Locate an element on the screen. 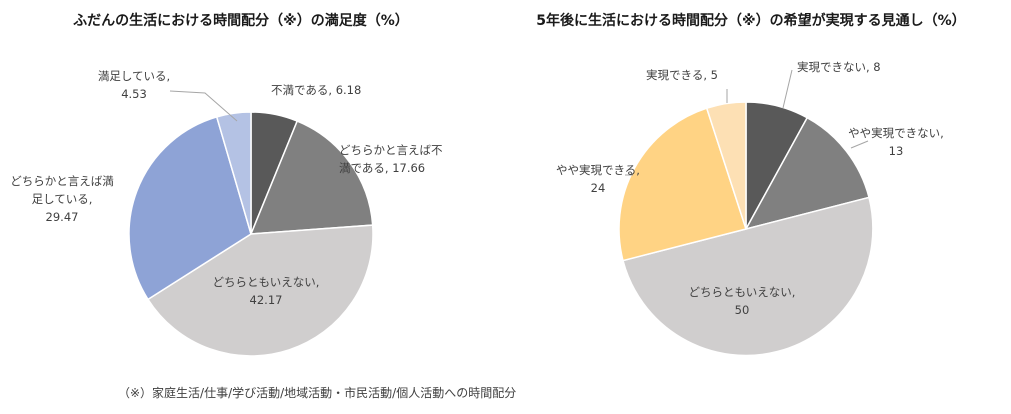 The width and height of the screenshot is (1011, 414). slice-label: 不満である, 6.18 is located at coordinates (316, 90).